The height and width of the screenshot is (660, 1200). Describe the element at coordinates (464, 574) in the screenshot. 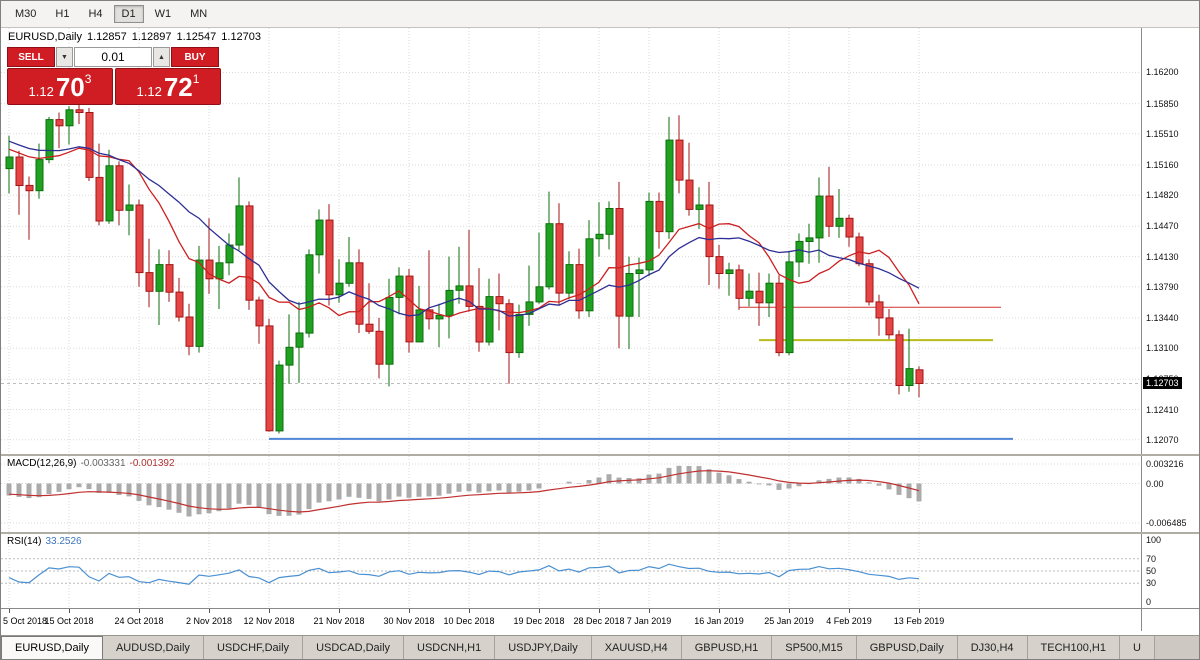

I see `rsi-line` at that location.